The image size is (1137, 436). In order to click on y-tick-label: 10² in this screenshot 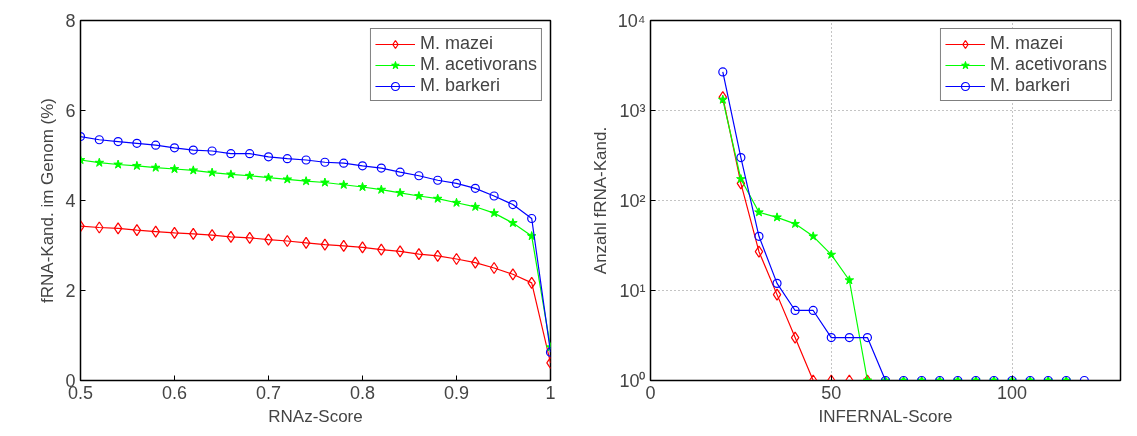, I will do `click(632, 200)`.